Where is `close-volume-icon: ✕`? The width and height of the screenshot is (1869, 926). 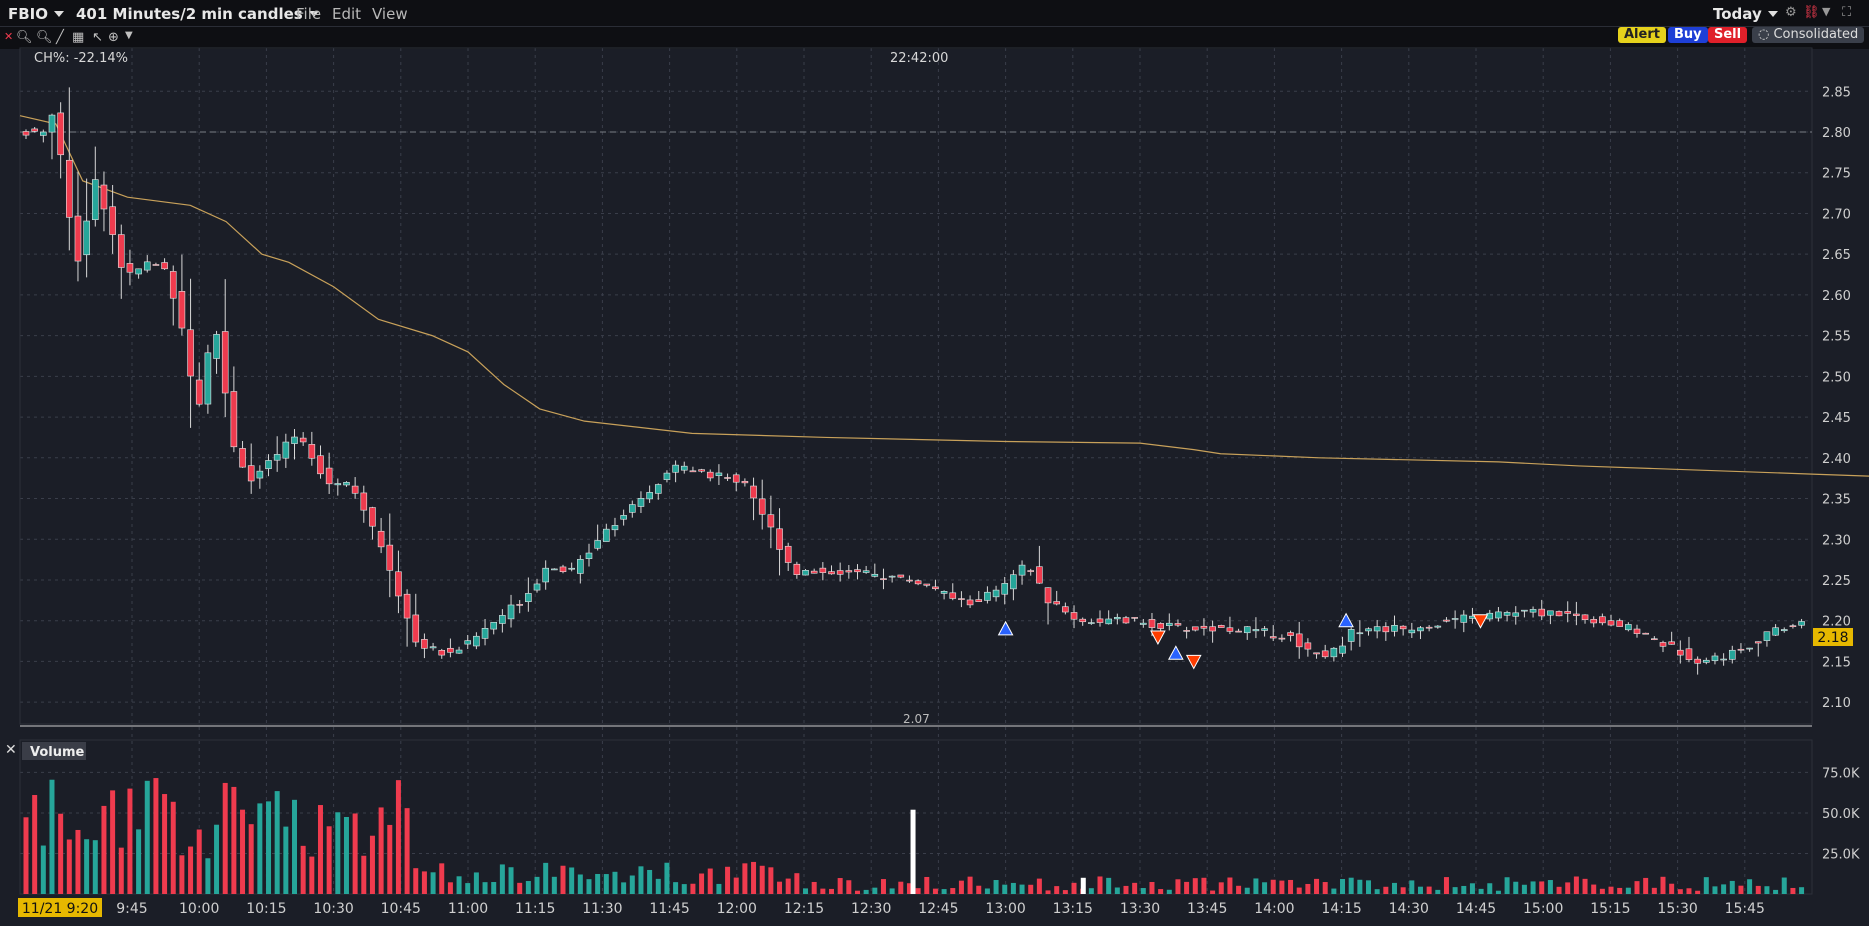 close-volume-icon: ✕ is located at coordinates (11, 750).